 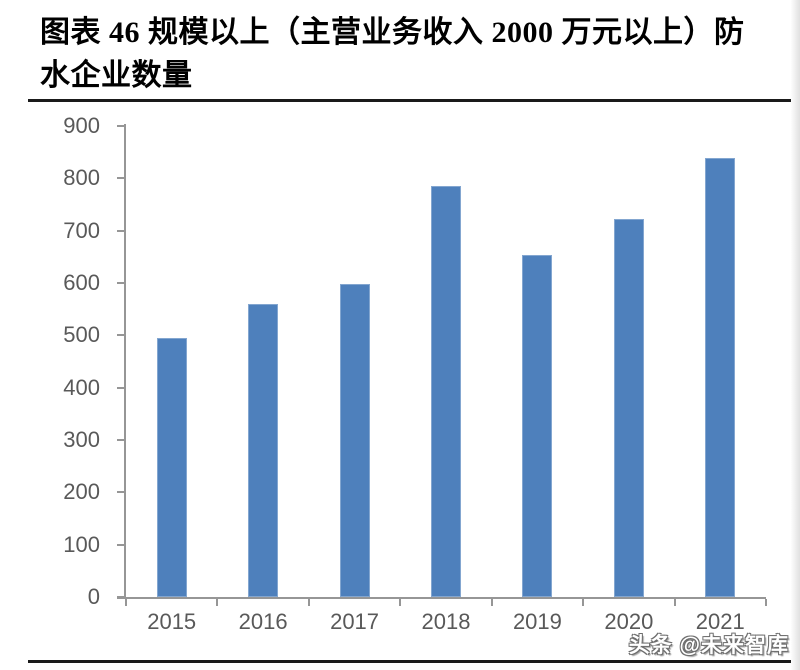 I want to click on y-tick-label-900: 900, so click(x=81, y=125).